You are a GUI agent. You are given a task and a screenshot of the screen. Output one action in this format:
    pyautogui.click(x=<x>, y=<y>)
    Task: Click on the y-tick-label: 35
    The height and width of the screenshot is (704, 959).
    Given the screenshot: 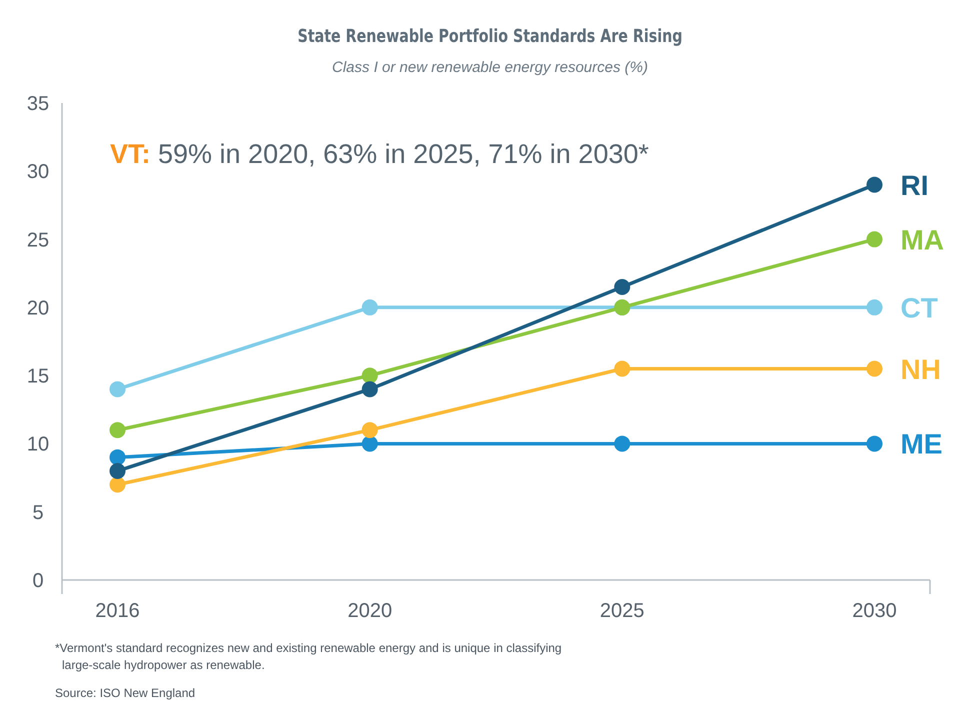 What is the action you would take?
    pyautogui.click(x=38, y=104)
    